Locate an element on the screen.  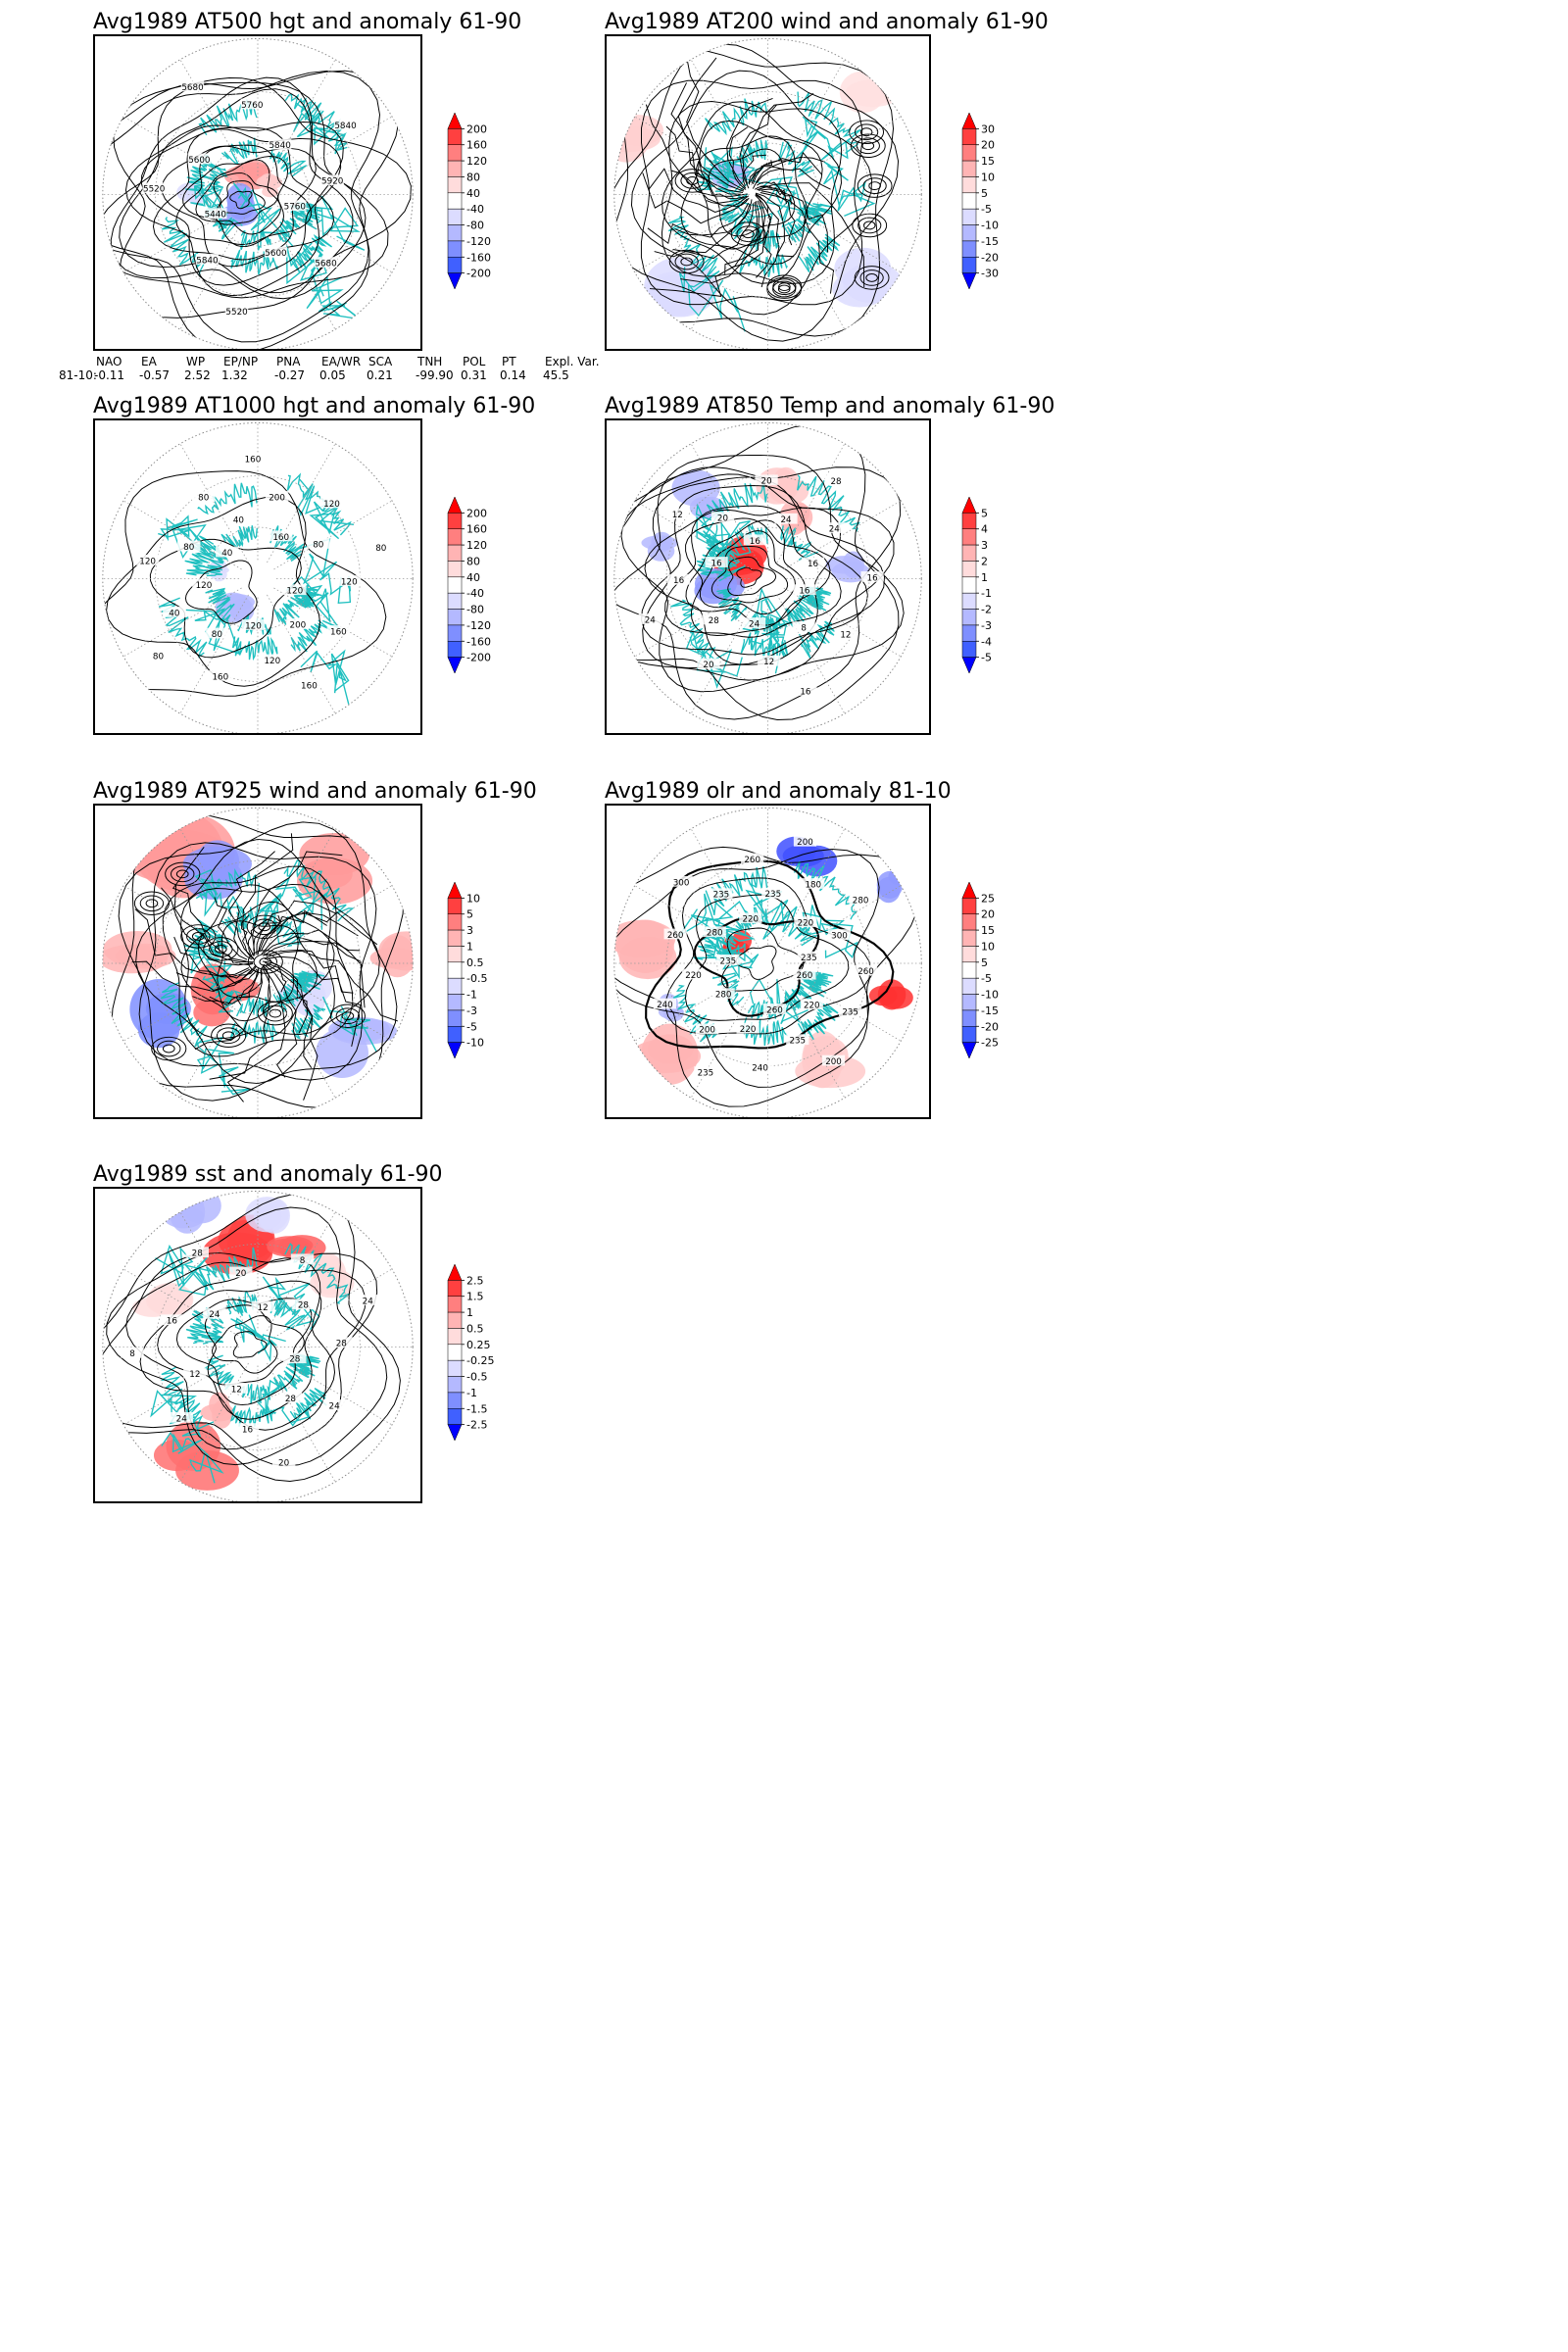
polar-map: 28 24 28 20 16 12 24 12 8 16 24 28 20 12 8 28 24 28 is located at coordinates (258, 1346).